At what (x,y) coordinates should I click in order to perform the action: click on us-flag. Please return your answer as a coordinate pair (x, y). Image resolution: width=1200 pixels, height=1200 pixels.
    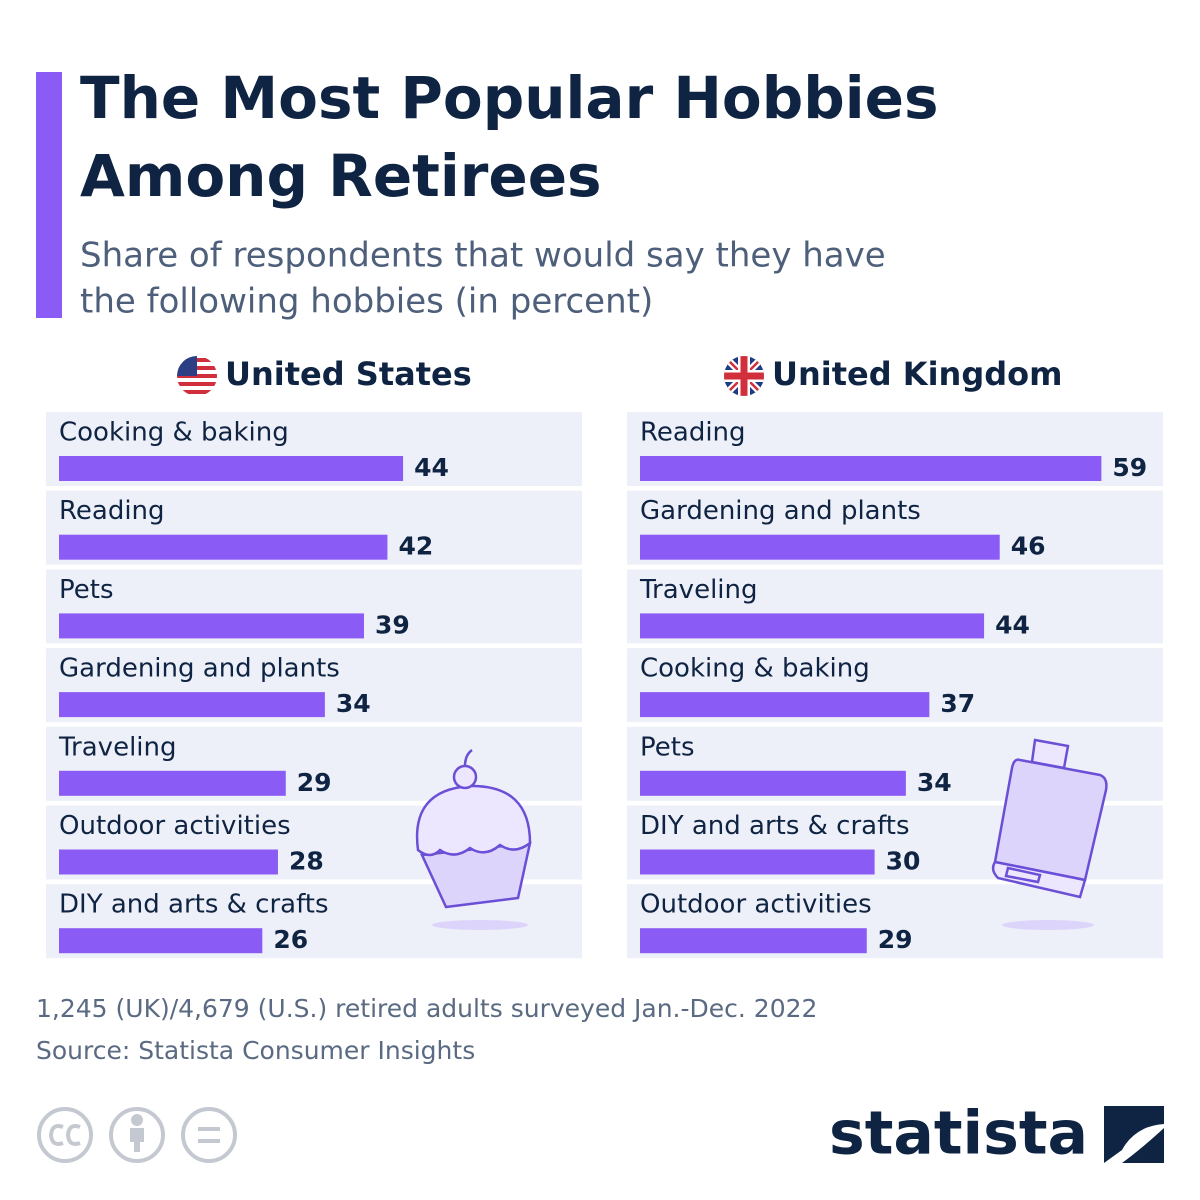
    Looking at the image, I should click on (197, 376).